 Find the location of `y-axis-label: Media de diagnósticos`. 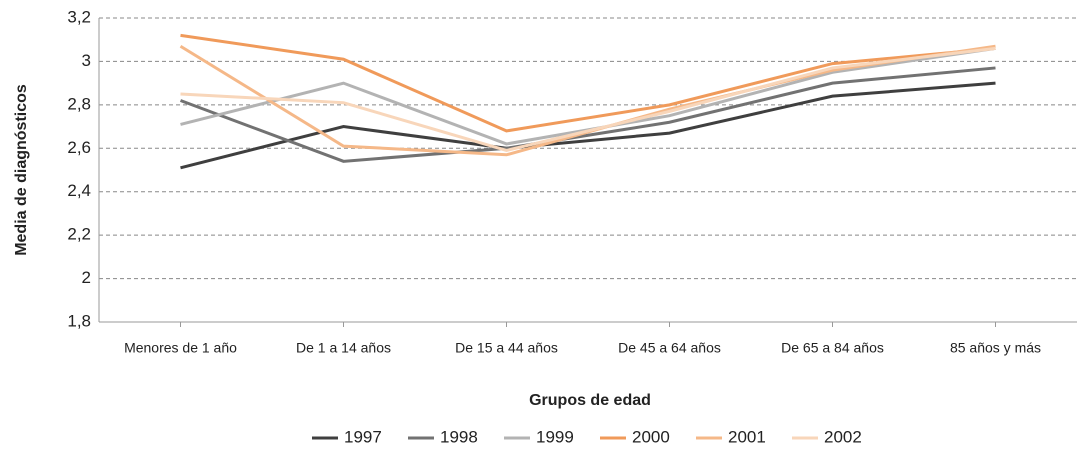

y-axis-label: Media de diagnósticos is located at coordinates (21, 170).